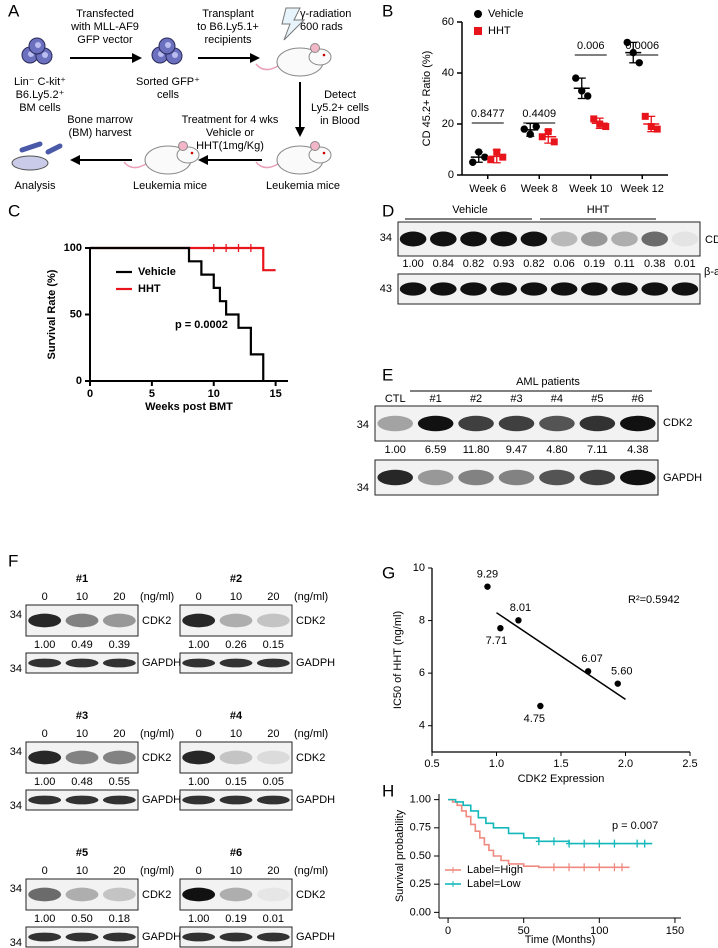 Image resolution: width=718 pixels, height=948 pixels. What do you see at coordinates (73, 248) in the screenshot?
I see `y-tick-label: 100` at bounding box center [73, 248].